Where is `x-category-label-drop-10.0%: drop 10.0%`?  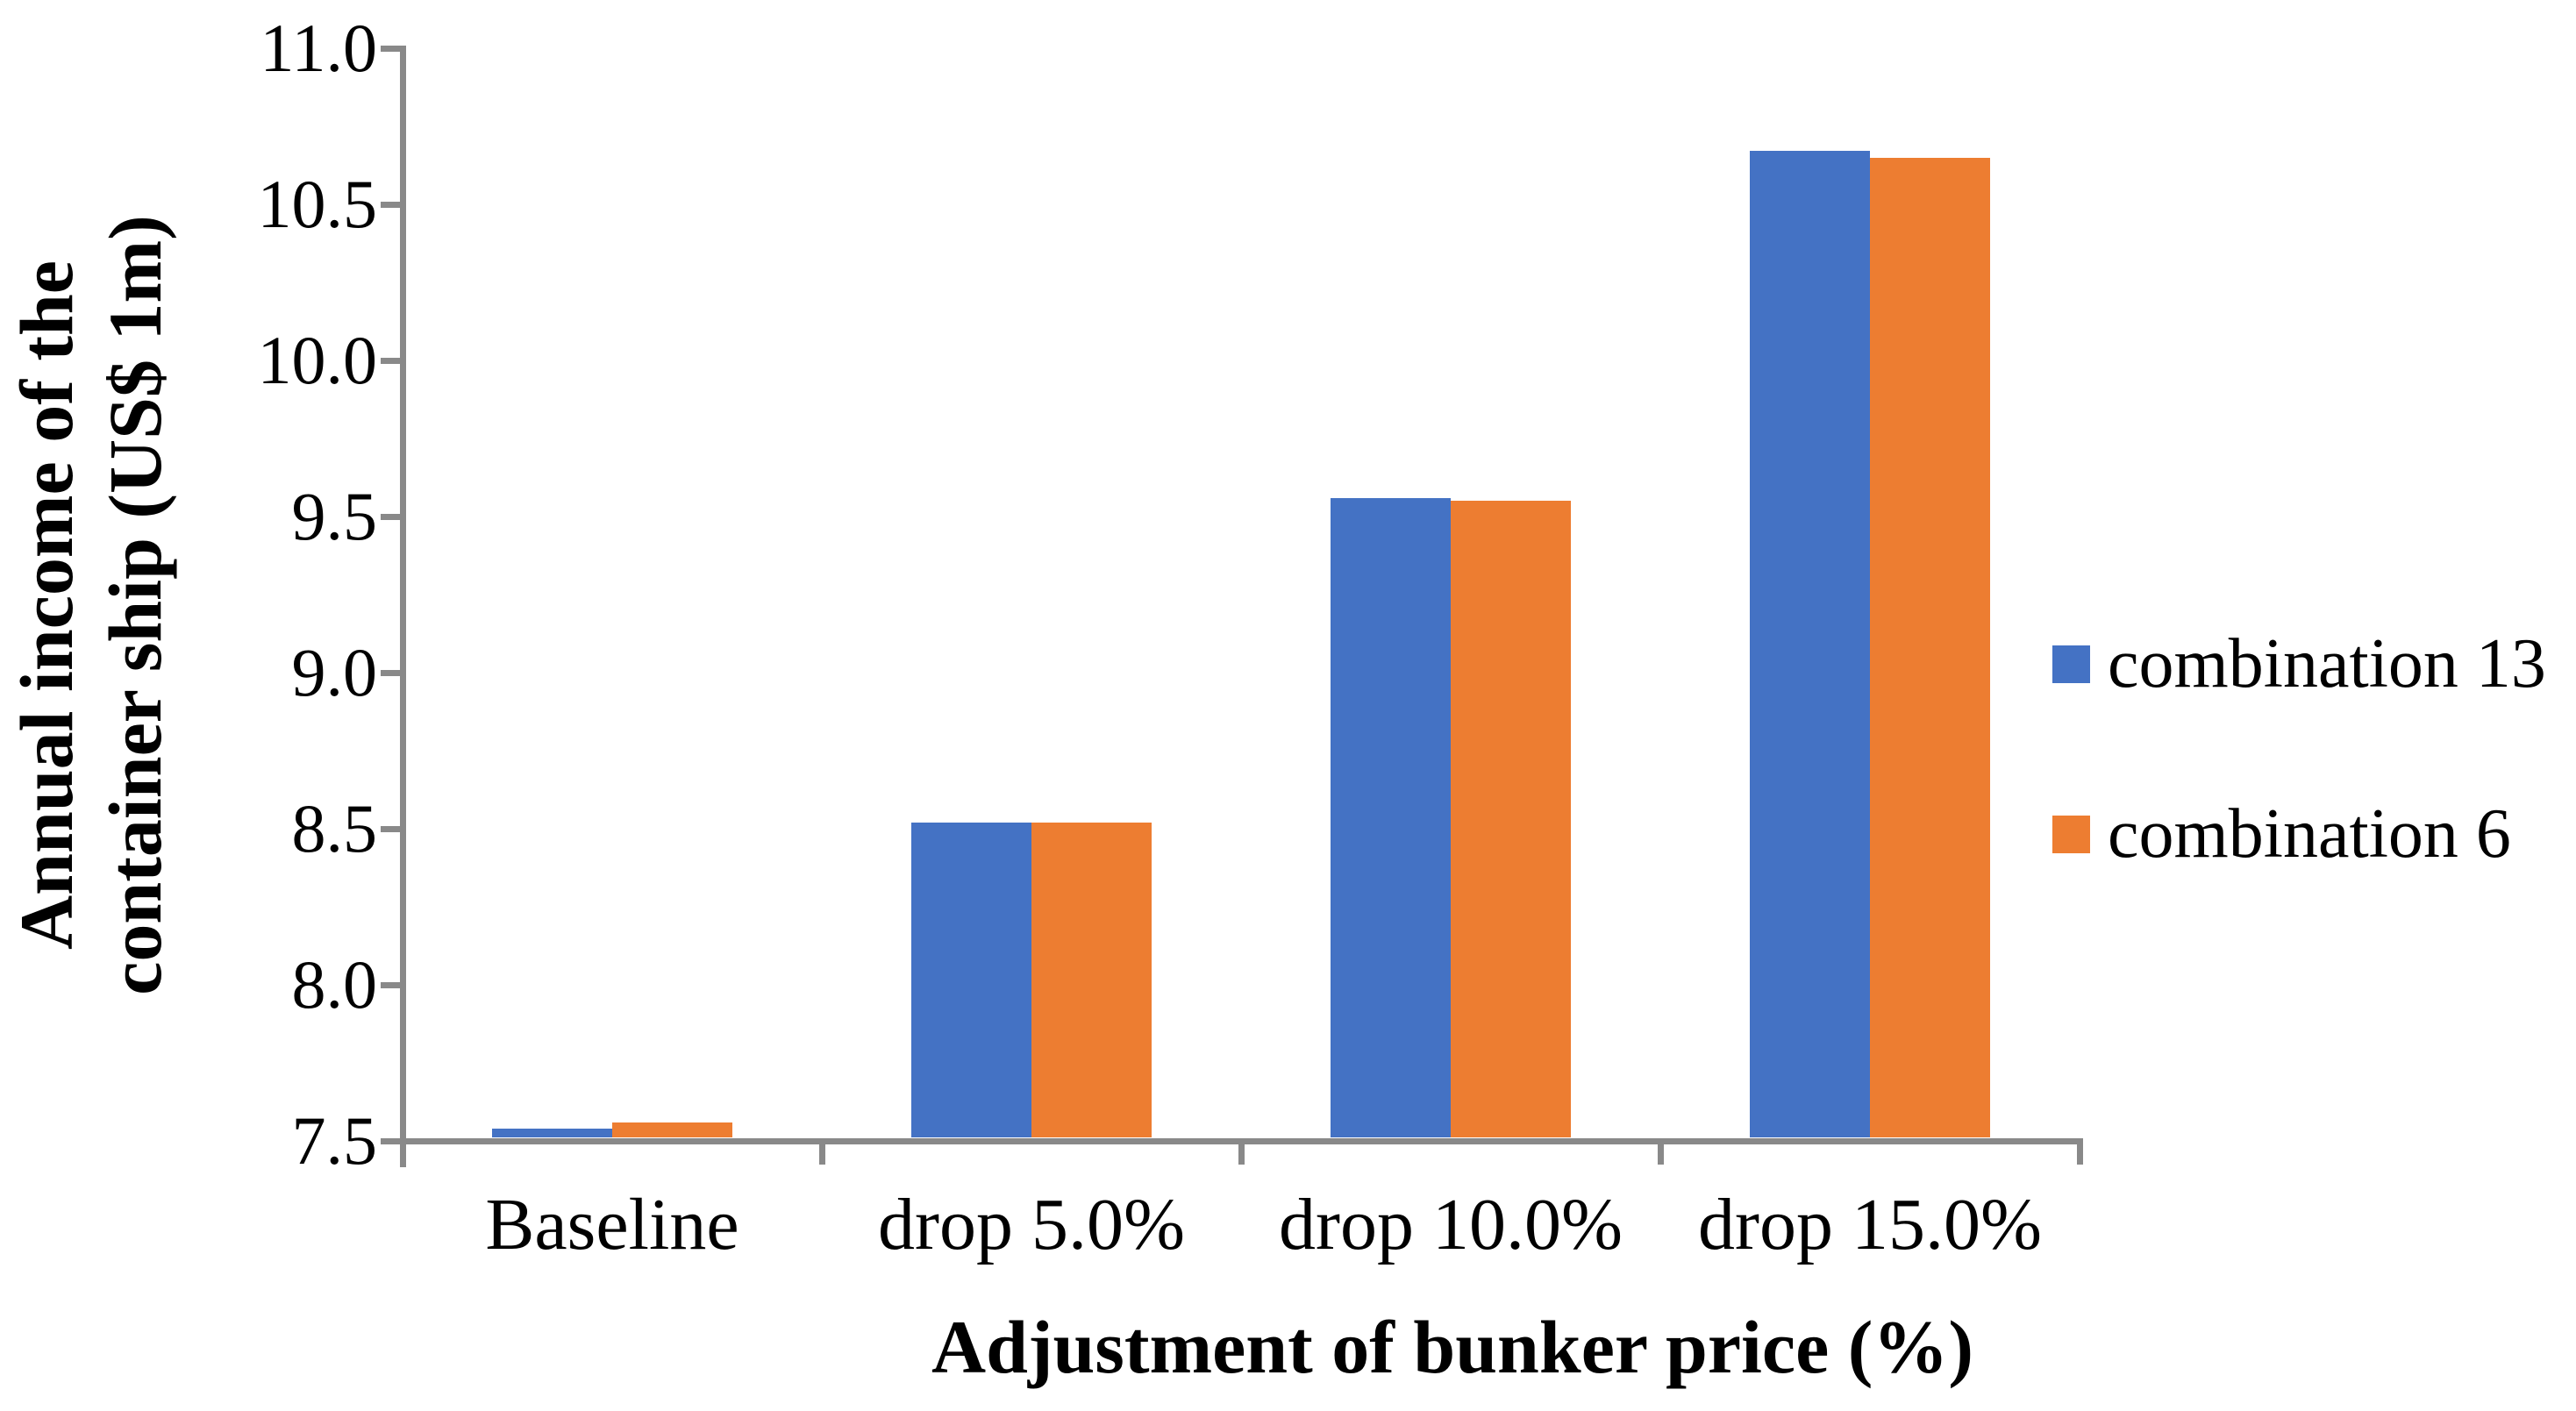
x-category-label-drop-10.0%: drop 10.0% is located at coordinates (1451, 1224).